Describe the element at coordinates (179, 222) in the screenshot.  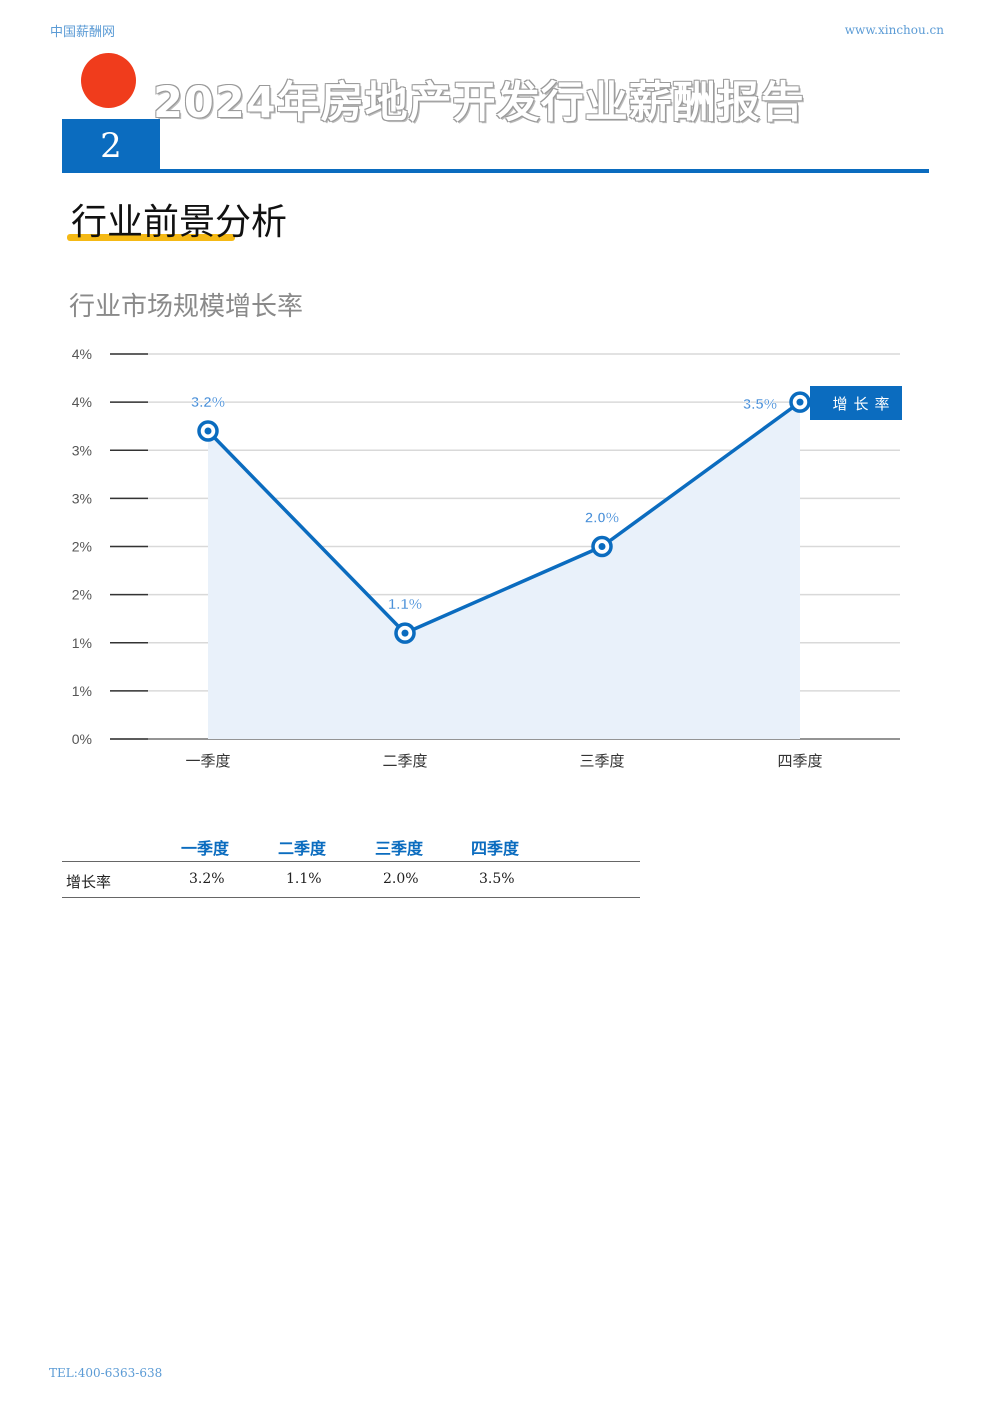
I see `section-title: 行业前景分析` at that location.